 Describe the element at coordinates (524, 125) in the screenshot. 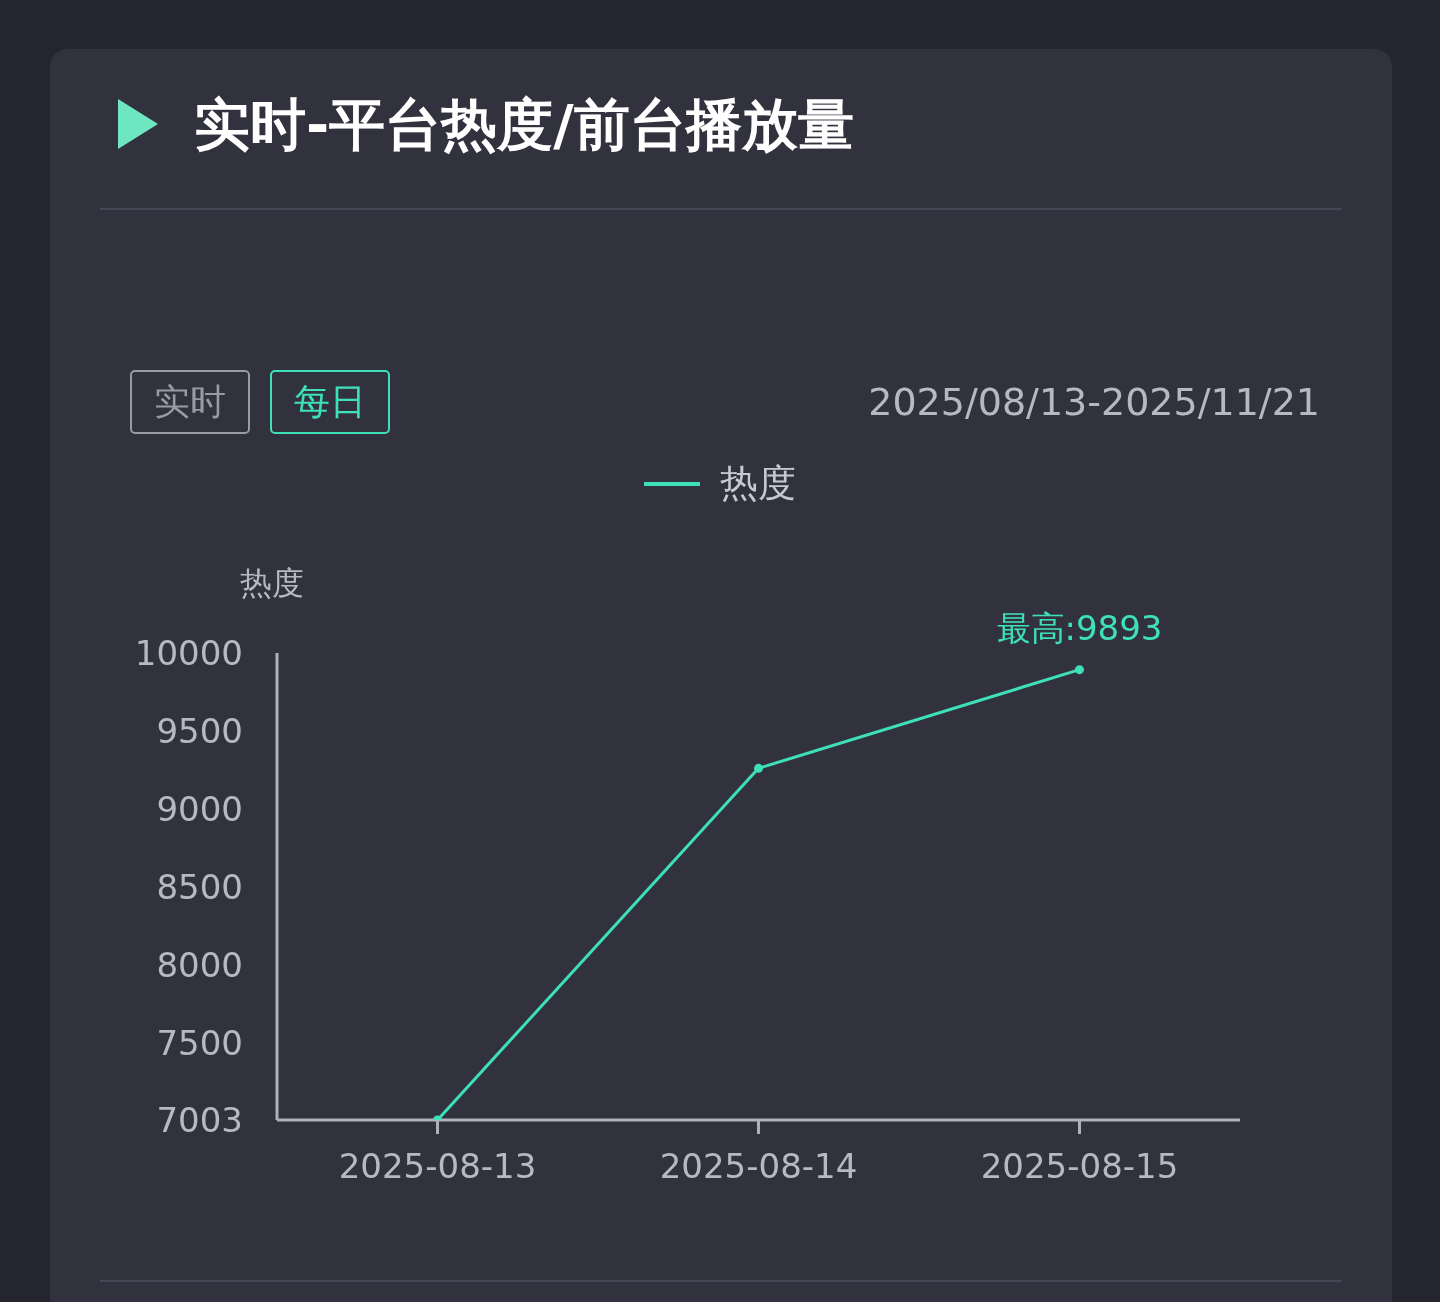

I see `chart-title: 实时-平台热度/前台播放量` at that location.